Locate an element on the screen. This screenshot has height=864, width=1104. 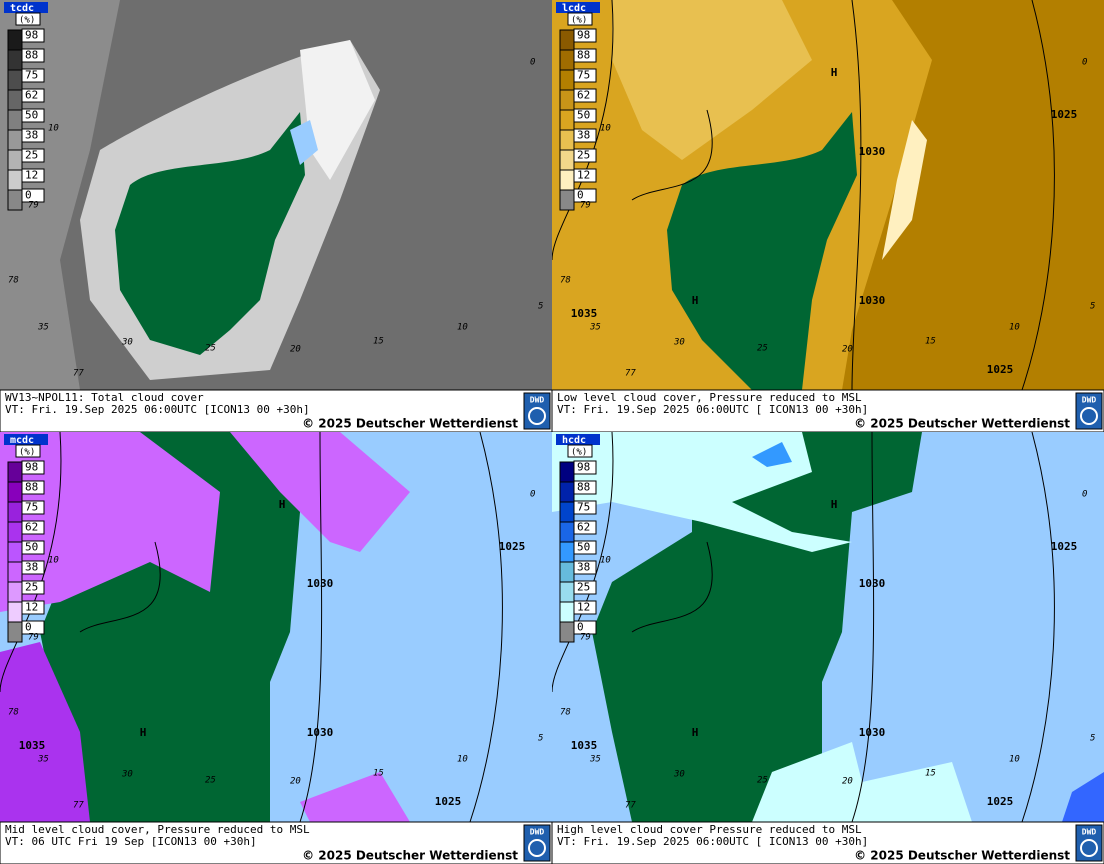
caption-line: WV13~NPOL11: Total cloud cover is located at coordinates (104, 397).